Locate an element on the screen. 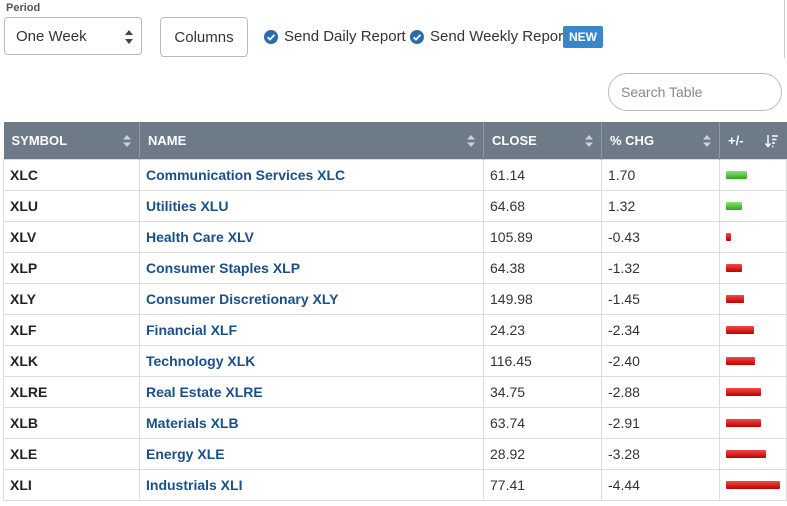 This screenshot has width=787, height=506. table-row: XLP Consumer Staples XLP 64.38 -1.32 is located at coordinates (395, 267).